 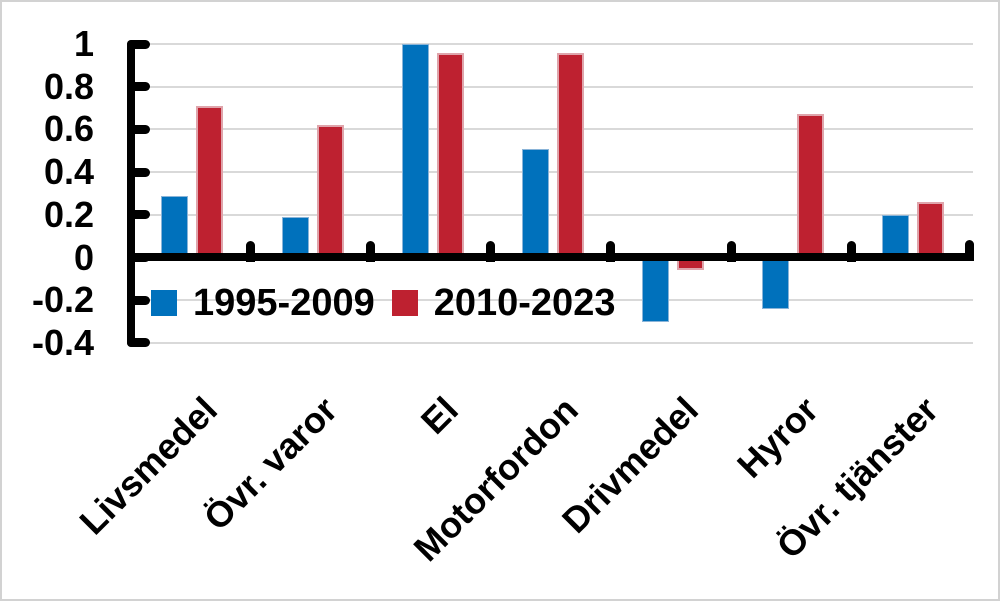 What do you see at coordinates (404, 303) in the screenshot?
I see `legend-swatch-red` at bounding box center [404, 303].